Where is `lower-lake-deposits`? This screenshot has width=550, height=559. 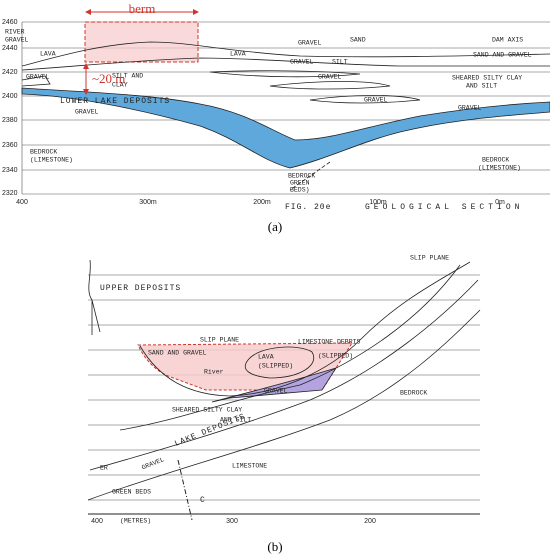
lower-lake-deposits is located at coordinates (285, 128).